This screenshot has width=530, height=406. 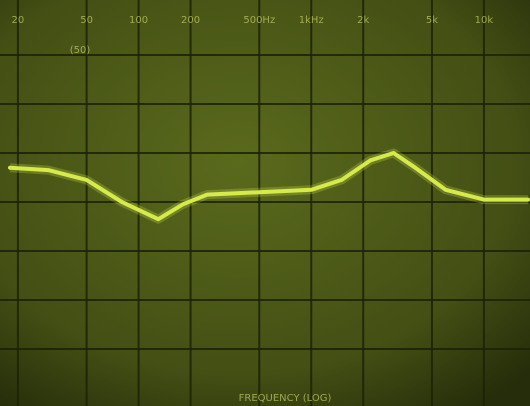 What do you see at coordinates (138, 20) in the screenshot?
I see `x-tick-label: 100` at bounding box center [138, 20].